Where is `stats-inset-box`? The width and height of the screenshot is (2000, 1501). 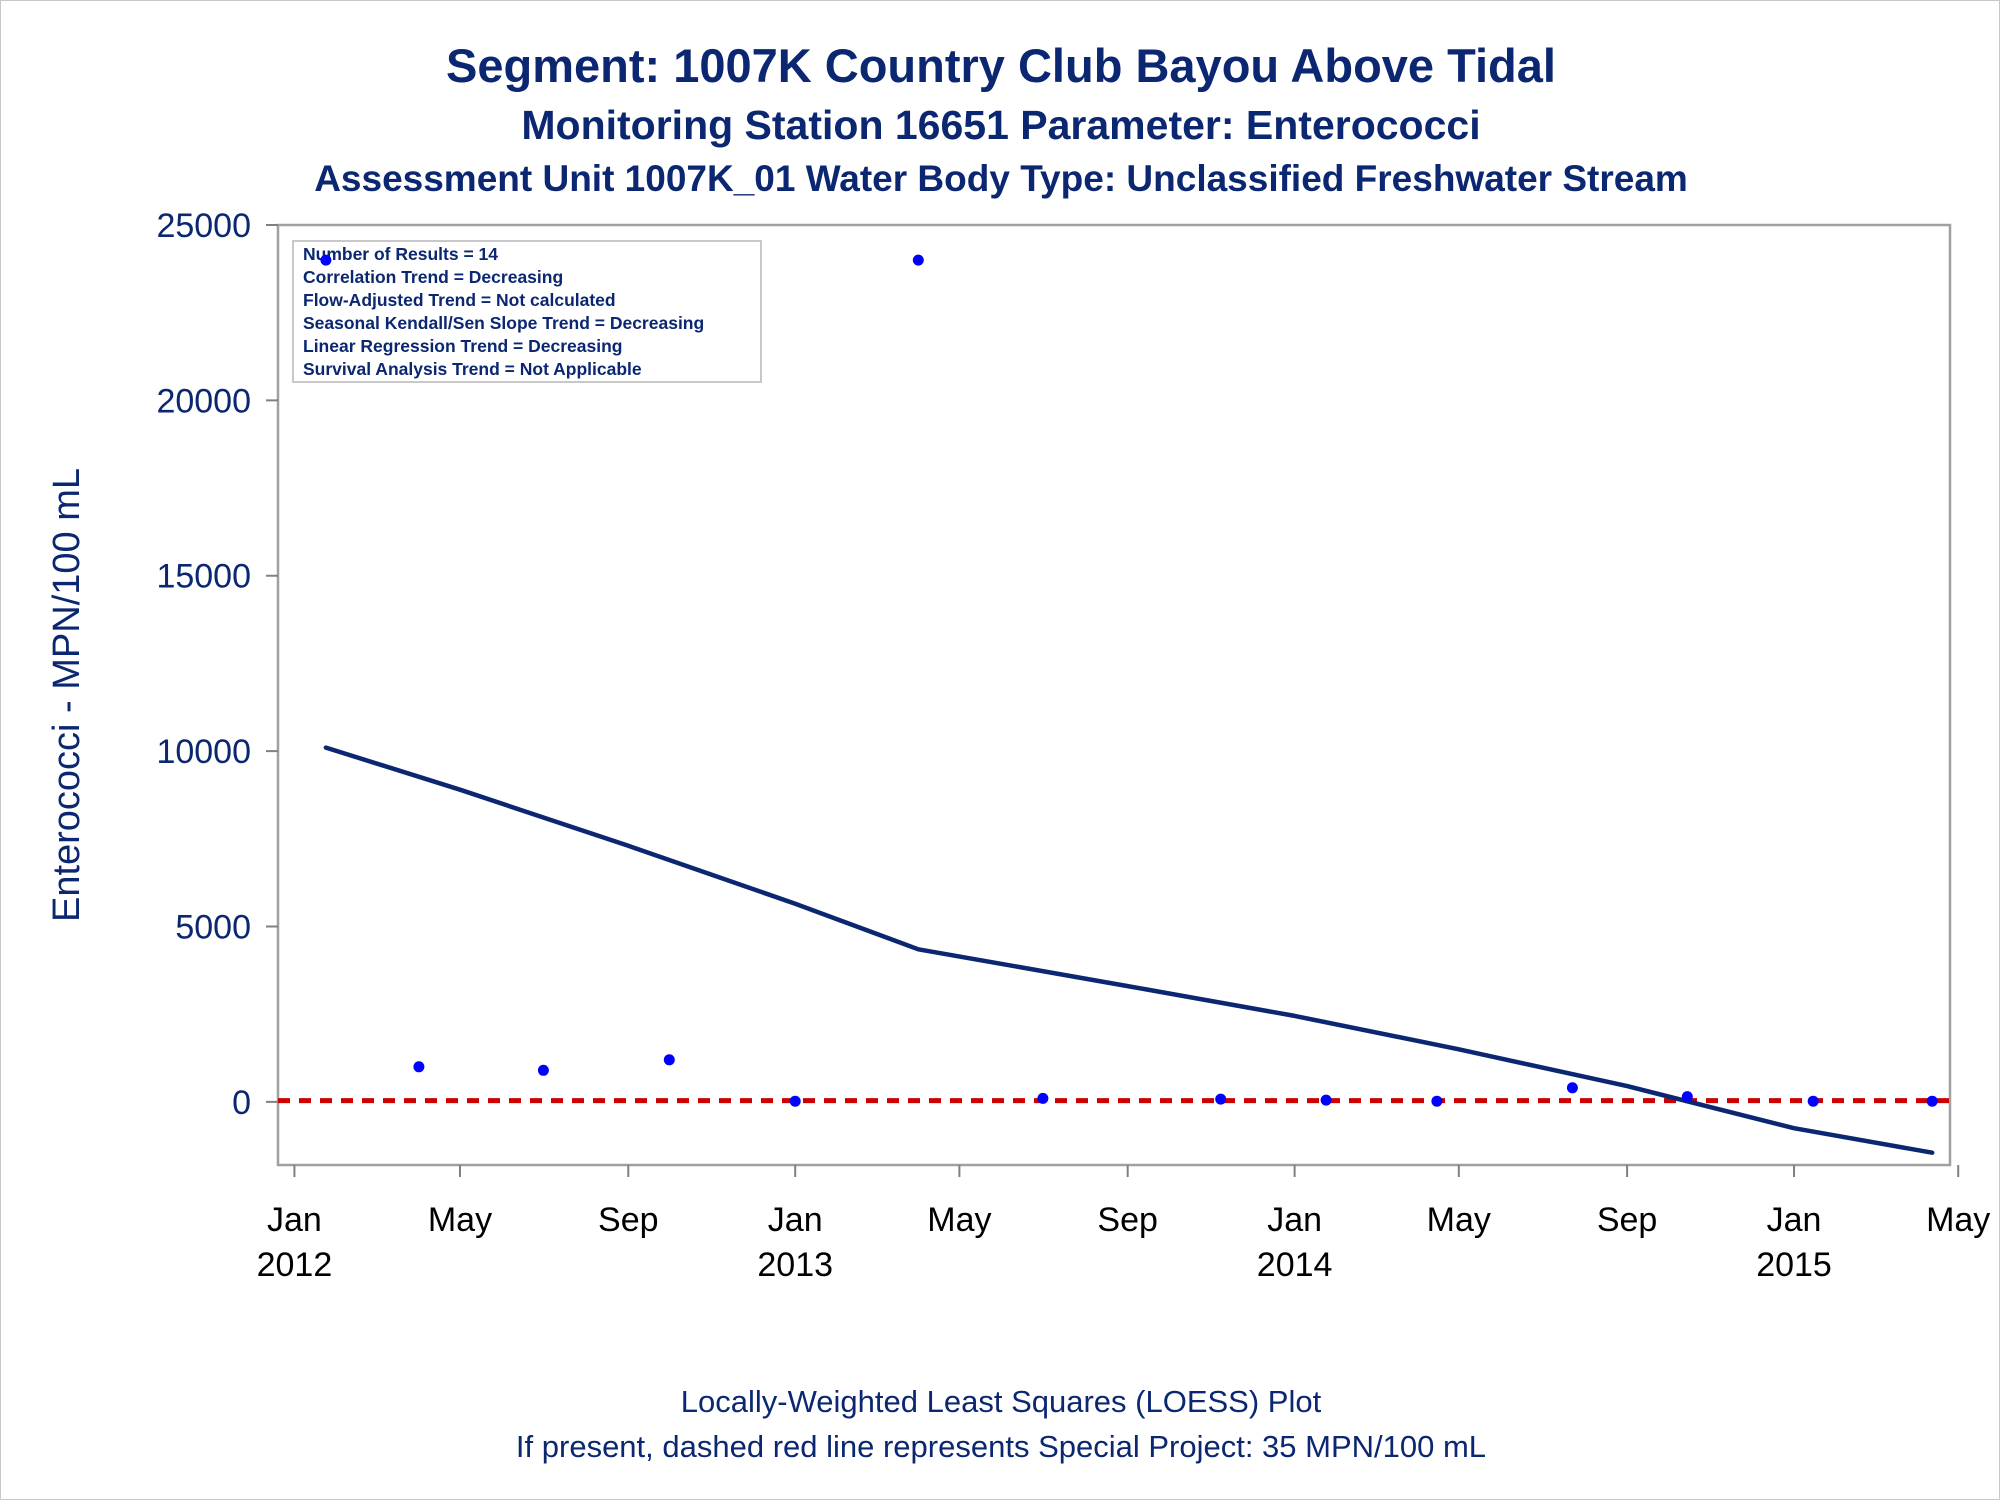 stats-inset-box is located at coordinates (527, 311).